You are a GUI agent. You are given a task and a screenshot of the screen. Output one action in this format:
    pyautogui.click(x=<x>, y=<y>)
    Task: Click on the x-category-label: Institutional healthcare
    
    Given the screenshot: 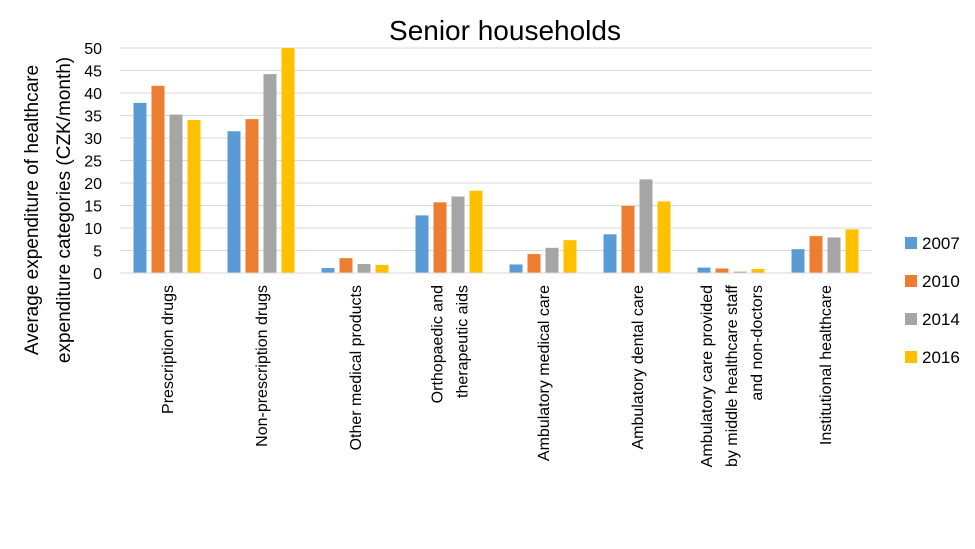 What is the action you would take?
    pyautogui.click(x=826, y=365)
    